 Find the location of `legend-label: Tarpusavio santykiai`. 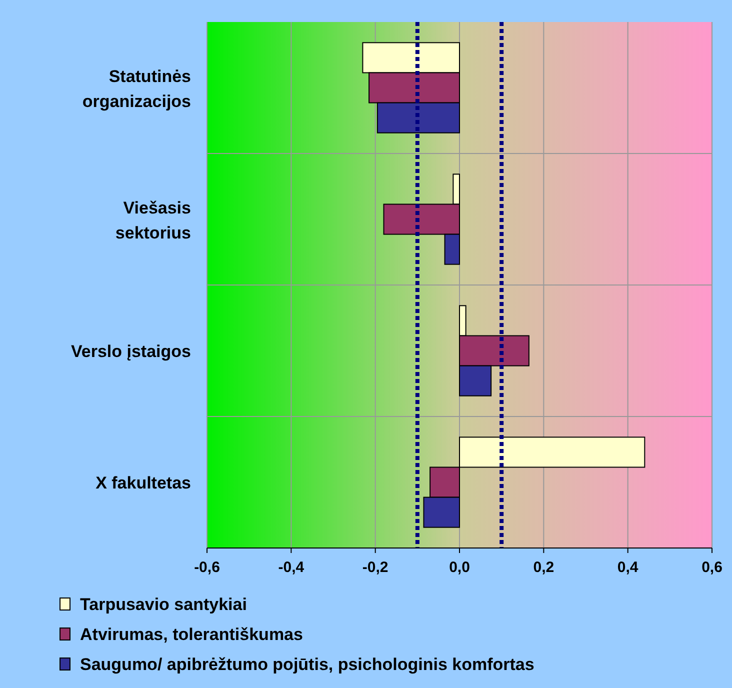

legend-label: Tarpusavio santykiai is located at coordinates (163, 604).